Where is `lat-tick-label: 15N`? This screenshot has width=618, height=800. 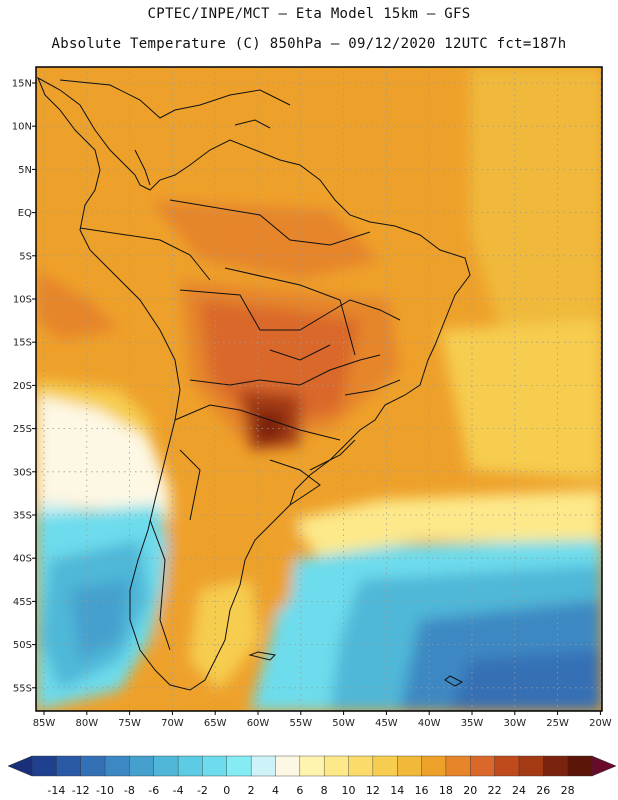
lat-tick-label: 15N is located at coordinates (22, 84).